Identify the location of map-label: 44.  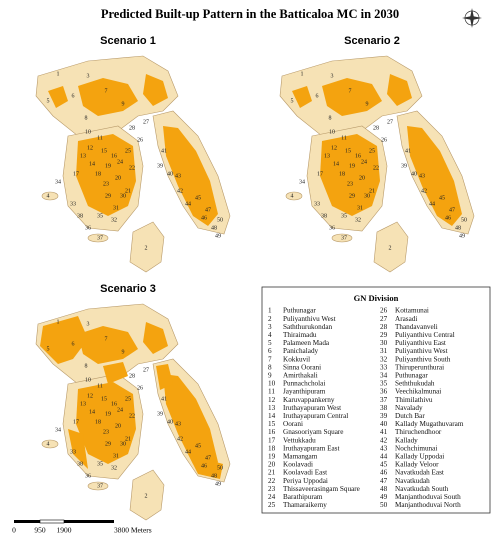
(188, 204).